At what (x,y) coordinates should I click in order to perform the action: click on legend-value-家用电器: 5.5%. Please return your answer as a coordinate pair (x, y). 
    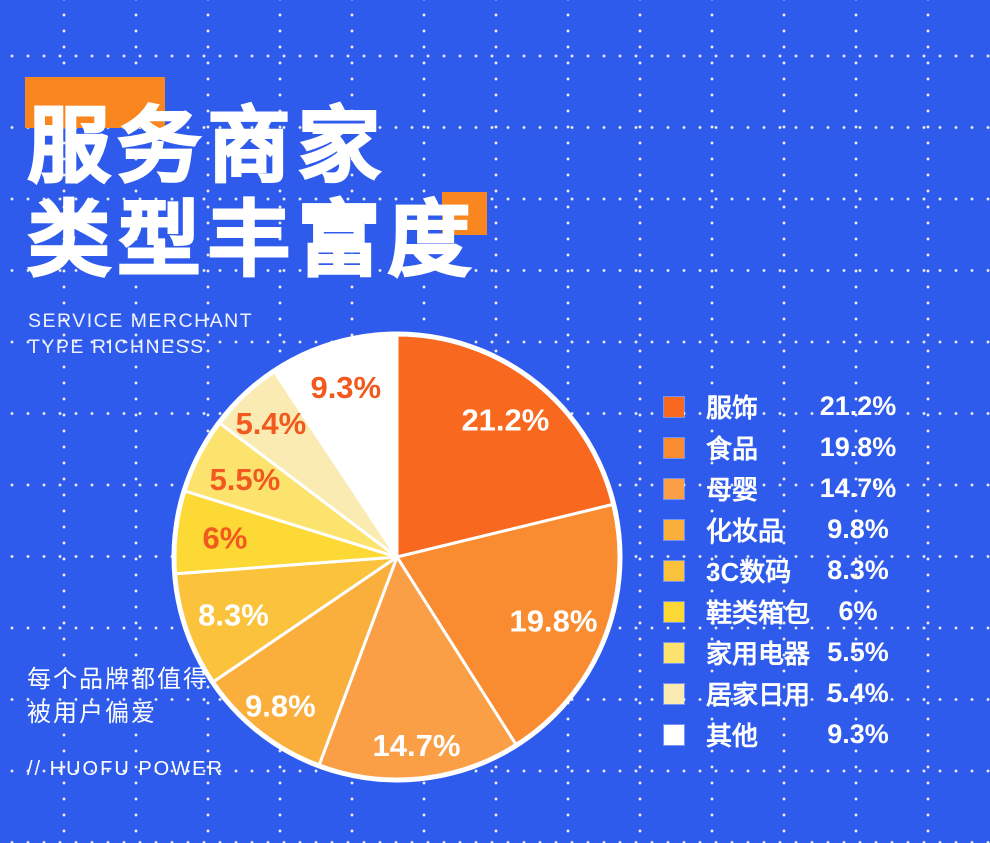
    Looking at the image, I should click on (858, 652).